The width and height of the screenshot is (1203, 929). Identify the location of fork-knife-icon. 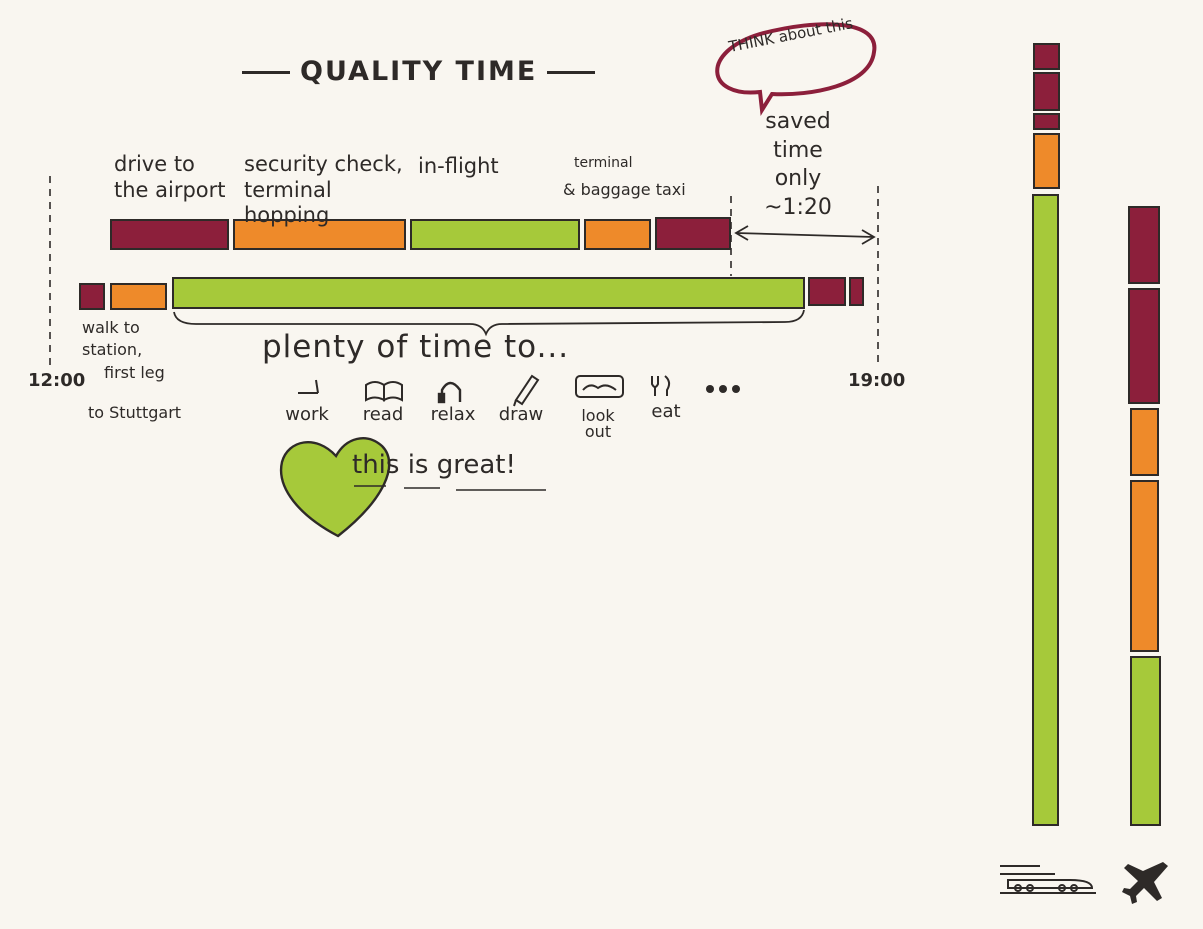
(661, 385).